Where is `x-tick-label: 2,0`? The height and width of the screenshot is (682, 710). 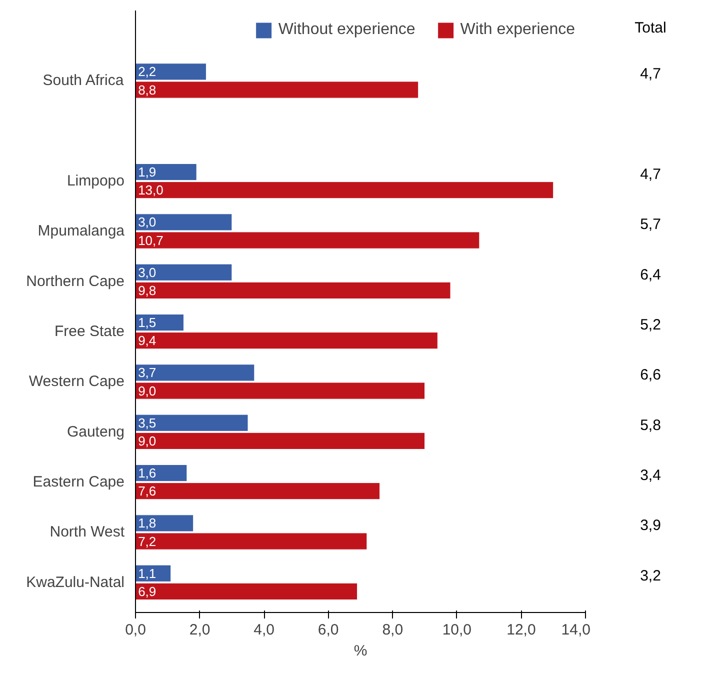 x-tick-label: 2,0 is located at coordinates (199, 630).